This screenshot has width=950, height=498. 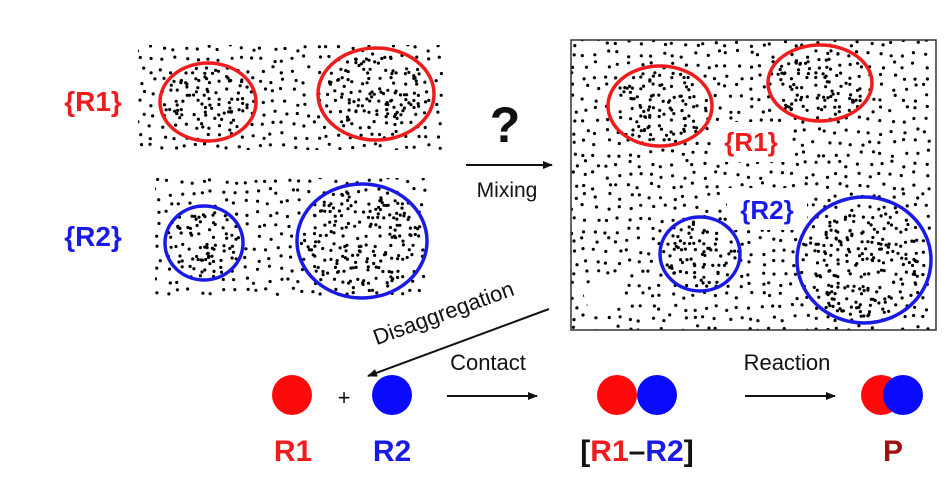 What do you see at coordinates (604, 295) in the screenshot?
I see `mixed-white-gap` at bounding box center [604, 295].